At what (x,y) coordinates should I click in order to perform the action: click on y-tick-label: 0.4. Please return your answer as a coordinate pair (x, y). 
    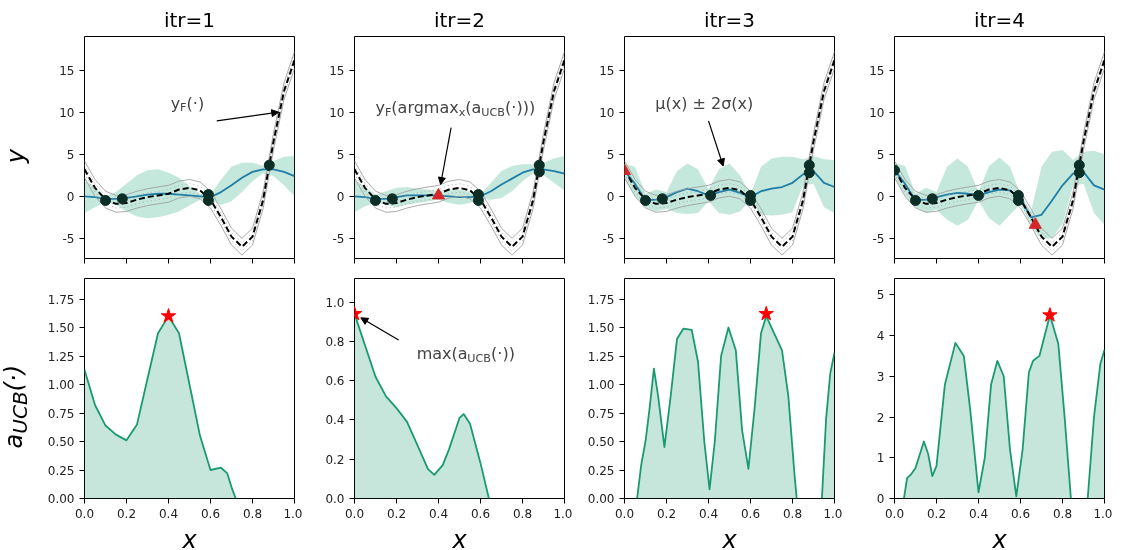
    Looking at the image, I should click on (335, 420).